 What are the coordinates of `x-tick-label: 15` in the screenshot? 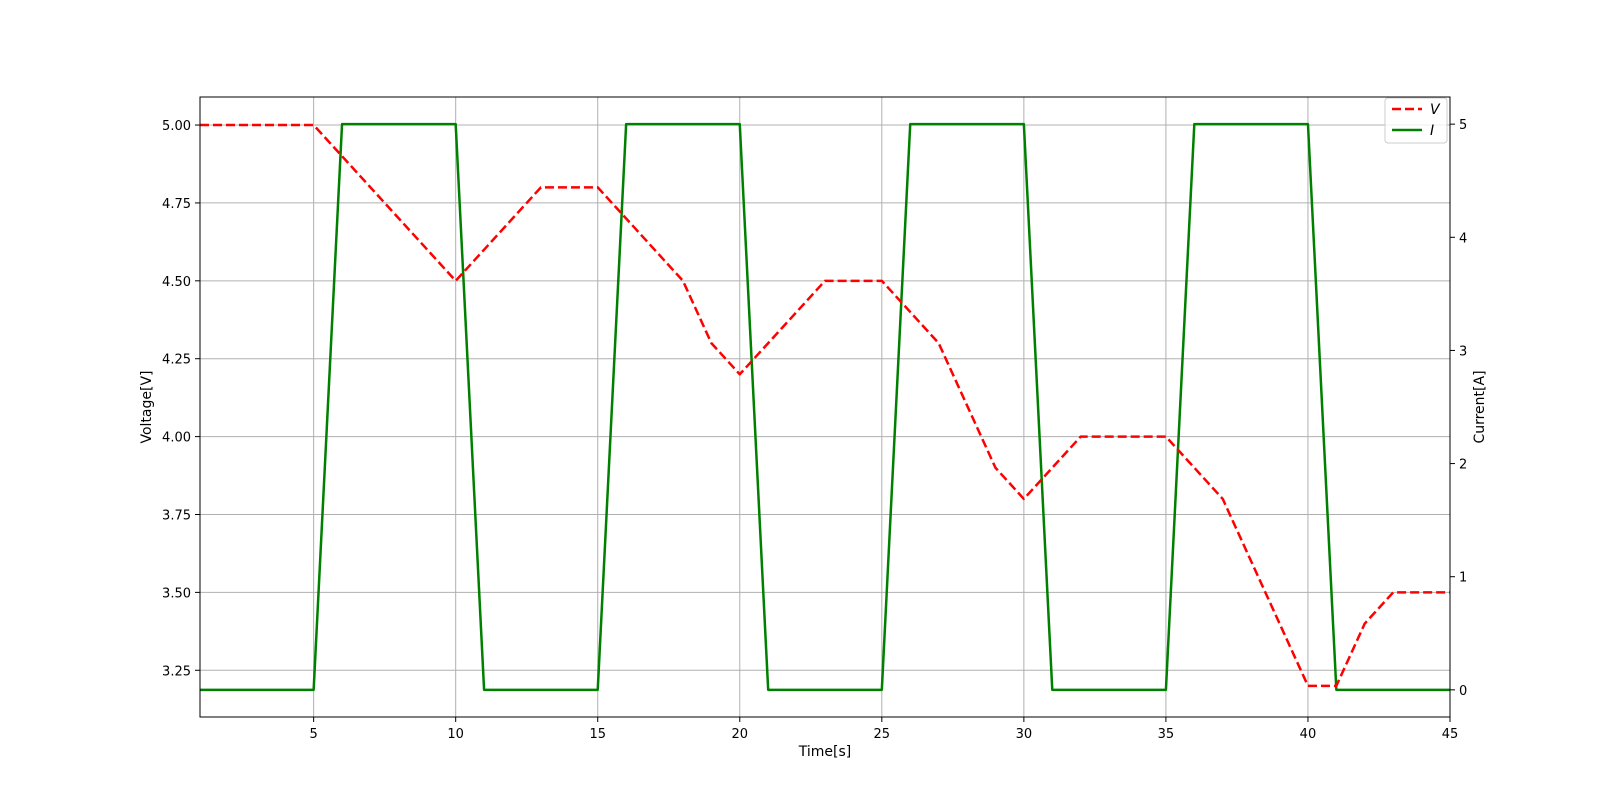 It's located at (597, 734).